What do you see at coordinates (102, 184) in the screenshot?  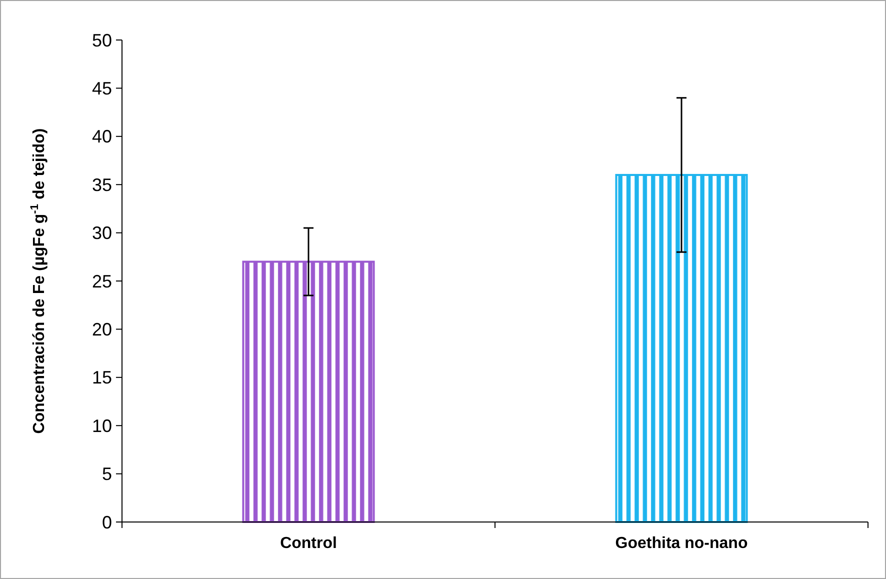 I see `y-tick-label: 35` at bounding box center [102, 184].